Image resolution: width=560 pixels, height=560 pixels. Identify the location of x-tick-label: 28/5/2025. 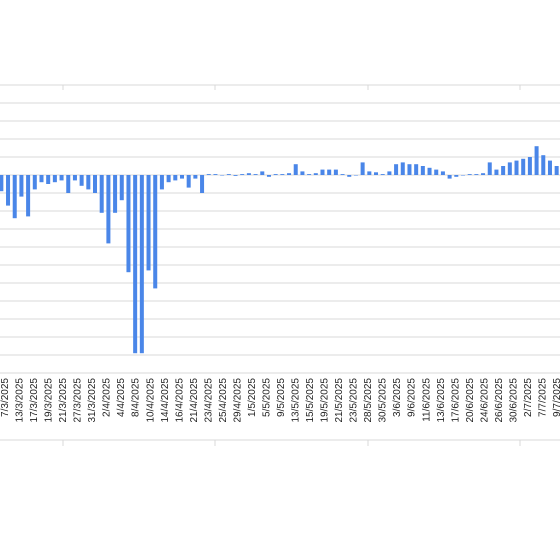
(368, 400).